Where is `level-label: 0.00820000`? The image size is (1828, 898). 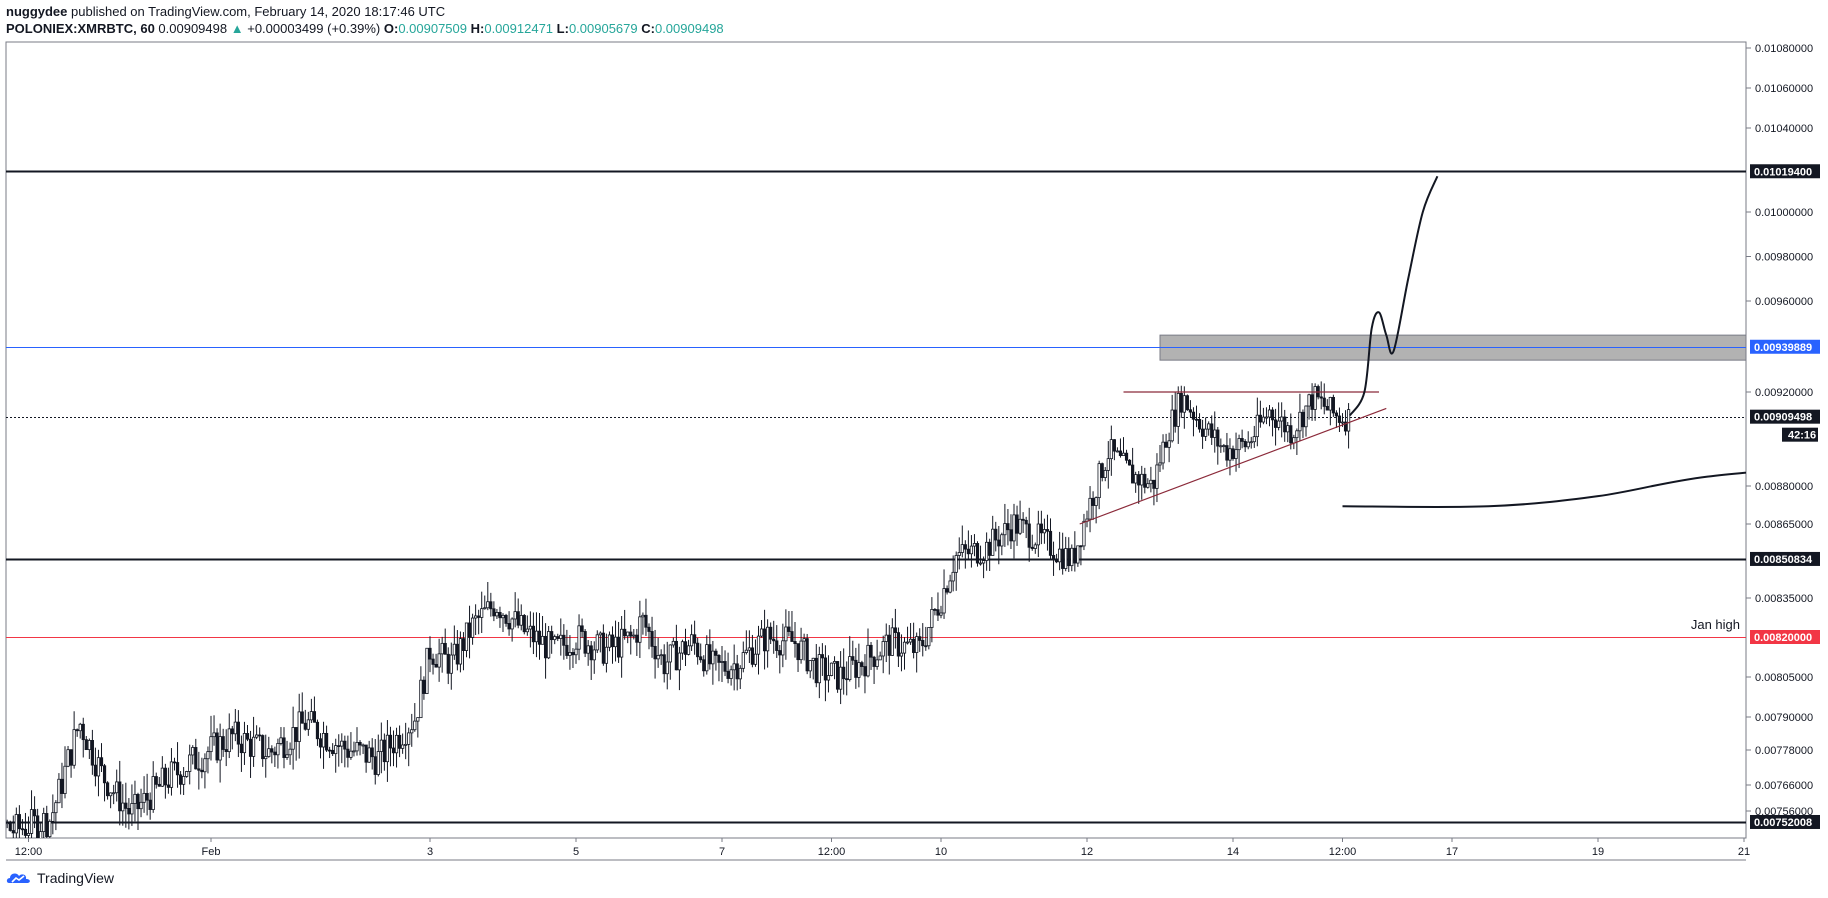
level-label: 0.00820000 is located at coordinates (1783, 638).